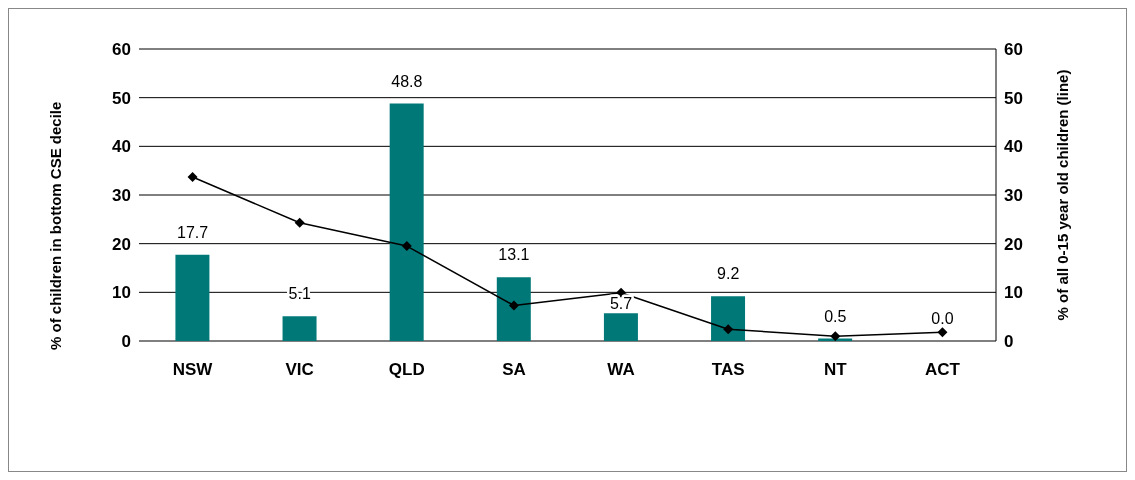 The height and width of the screenshot is (480, 1135). I want to click on y2-axis-title: % of all 0-15 year old children (line), so click(1063, 195).